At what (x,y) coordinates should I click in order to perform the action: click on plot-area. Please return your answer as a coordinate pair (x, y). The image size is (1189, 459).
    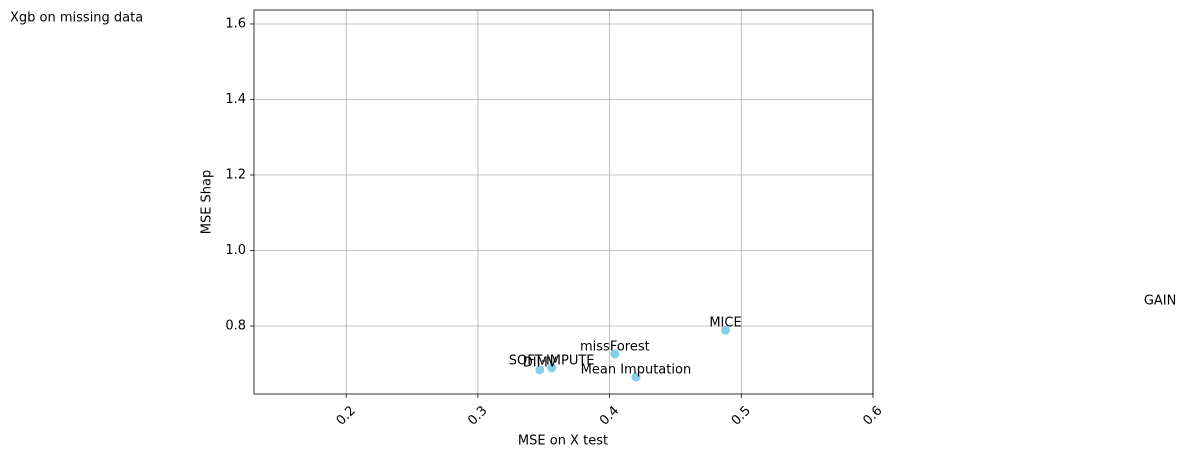
    Looking at the image, I should click on (632, 353).